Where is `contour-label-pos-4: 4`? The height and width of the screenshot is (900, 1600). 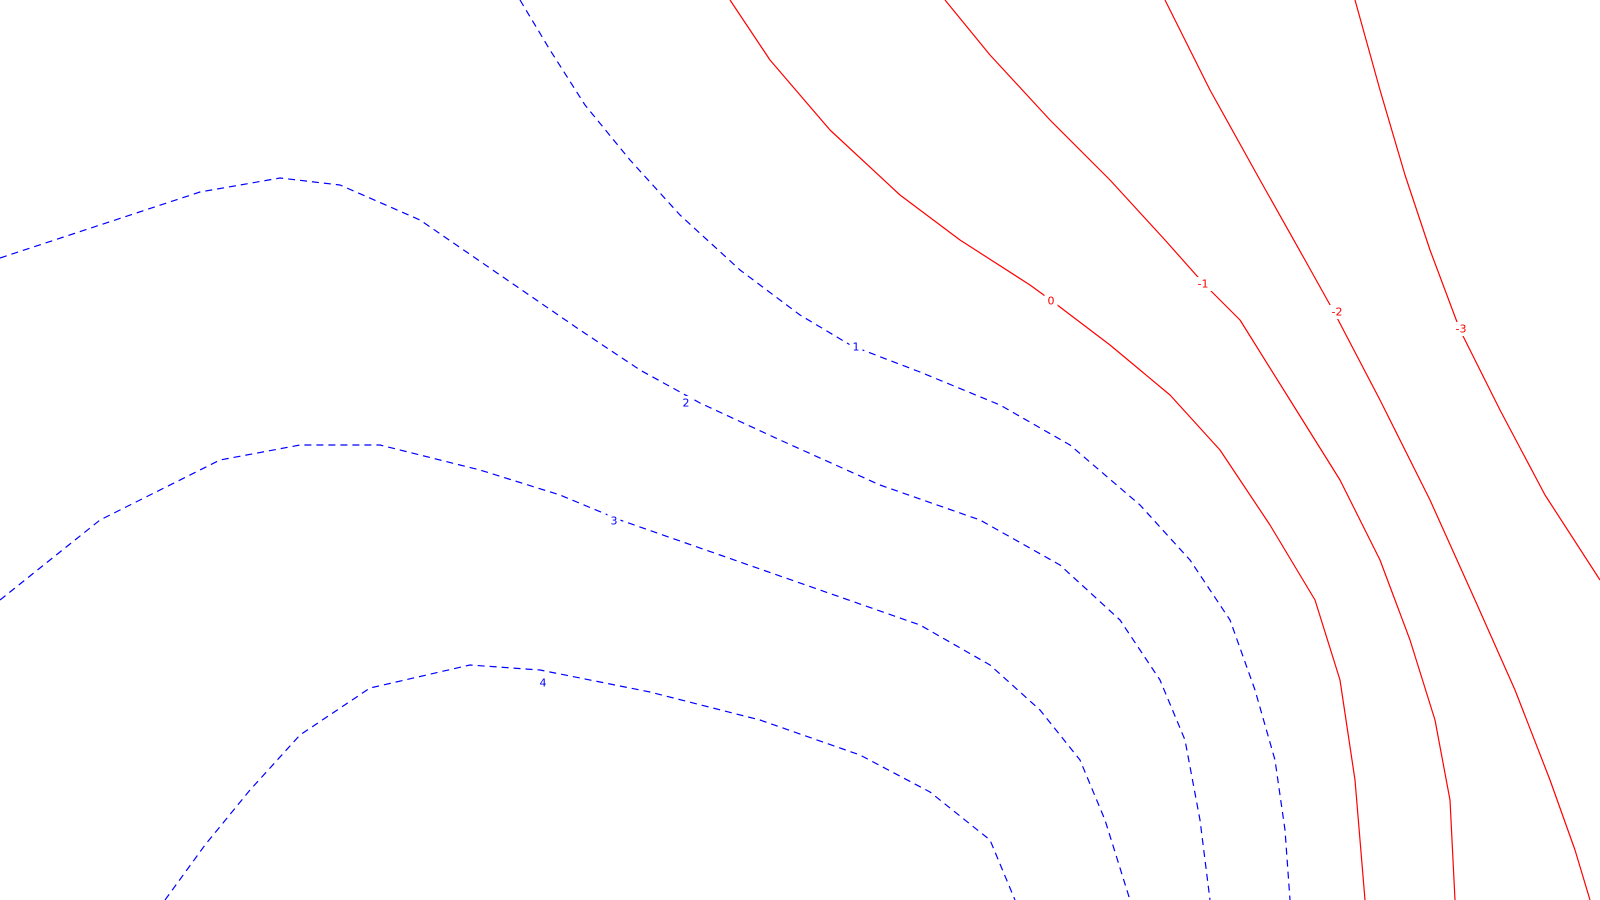 contour-label-pos-4: 4 is located at coordinates (543, 683).